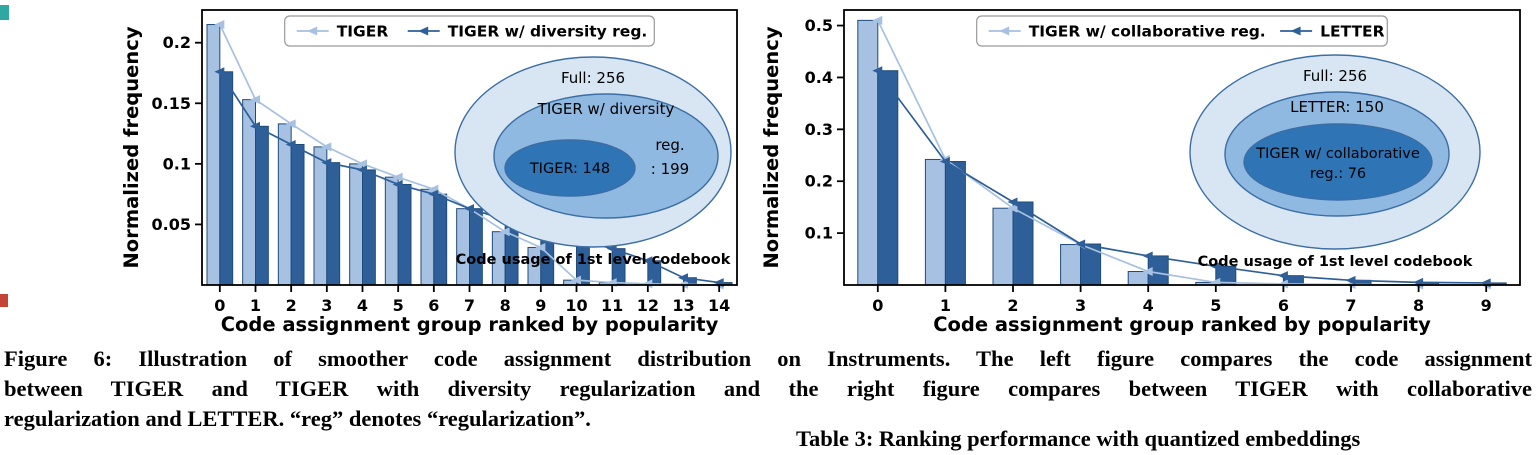 This screenshot has width=1536, height=455. I want to click on inset-inner-label: reg.: 76, so click(1338, 174).